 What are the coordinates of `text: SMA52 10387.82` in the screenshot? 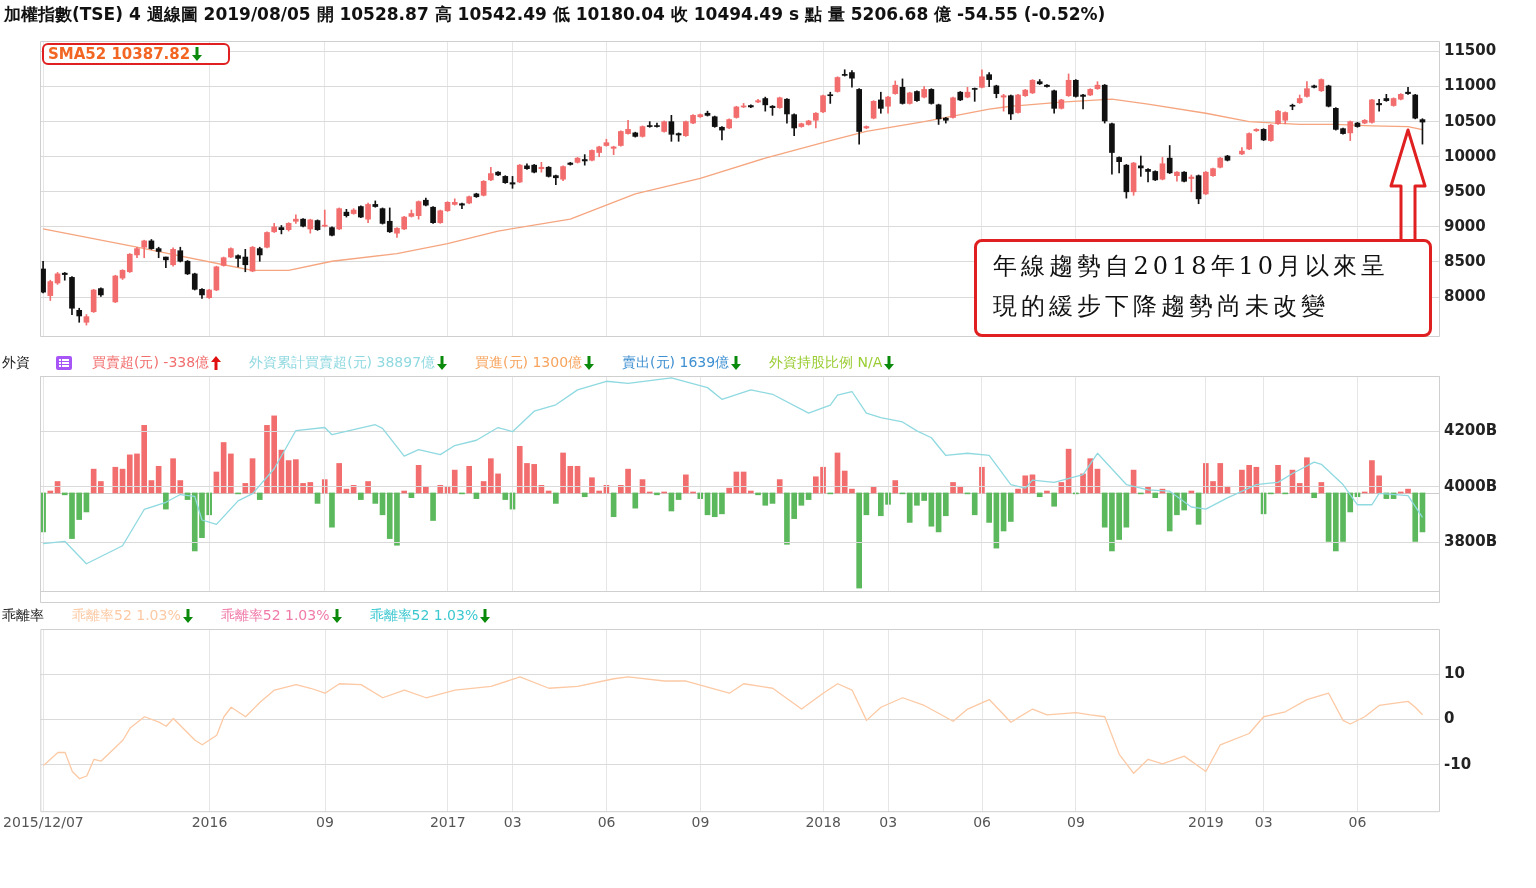 It's located at (119, 54).